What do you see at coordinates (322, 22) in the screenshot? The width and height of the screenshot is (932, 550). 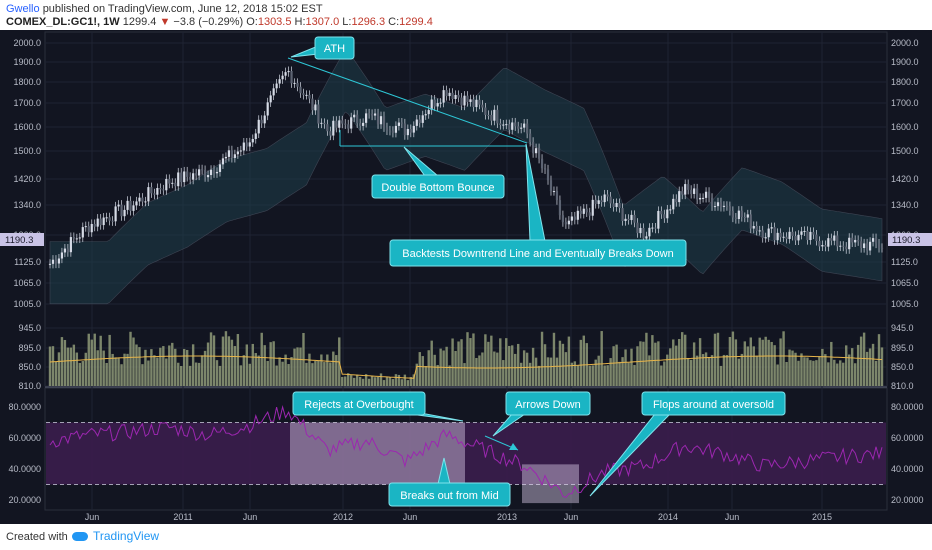 I see `high-value: 1307.0` at bounding box center [322, 22].